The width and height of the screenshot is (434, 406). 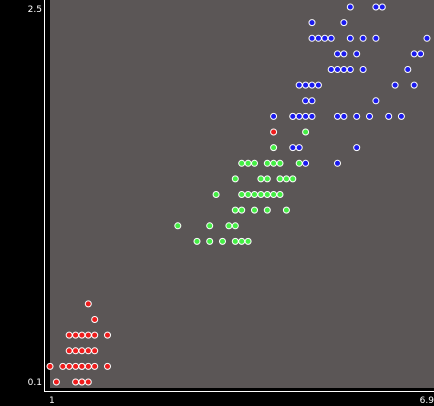 I want to click on y-tick-label-bottom: 0.1, so click(x=35, y=383).